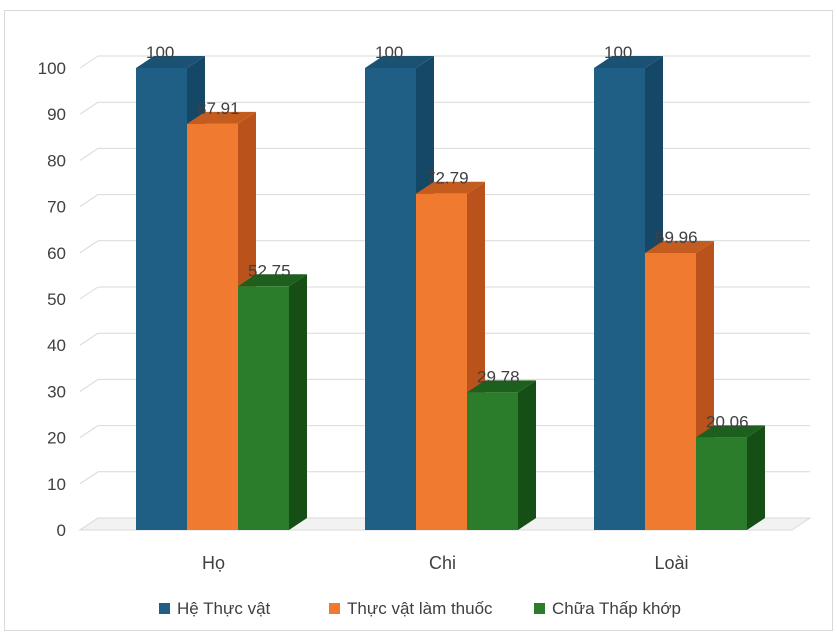  What do you see at coordinates (447, 178) in the screenshot?
I see `data-label: 72.79` at bounding box center [447, 178].